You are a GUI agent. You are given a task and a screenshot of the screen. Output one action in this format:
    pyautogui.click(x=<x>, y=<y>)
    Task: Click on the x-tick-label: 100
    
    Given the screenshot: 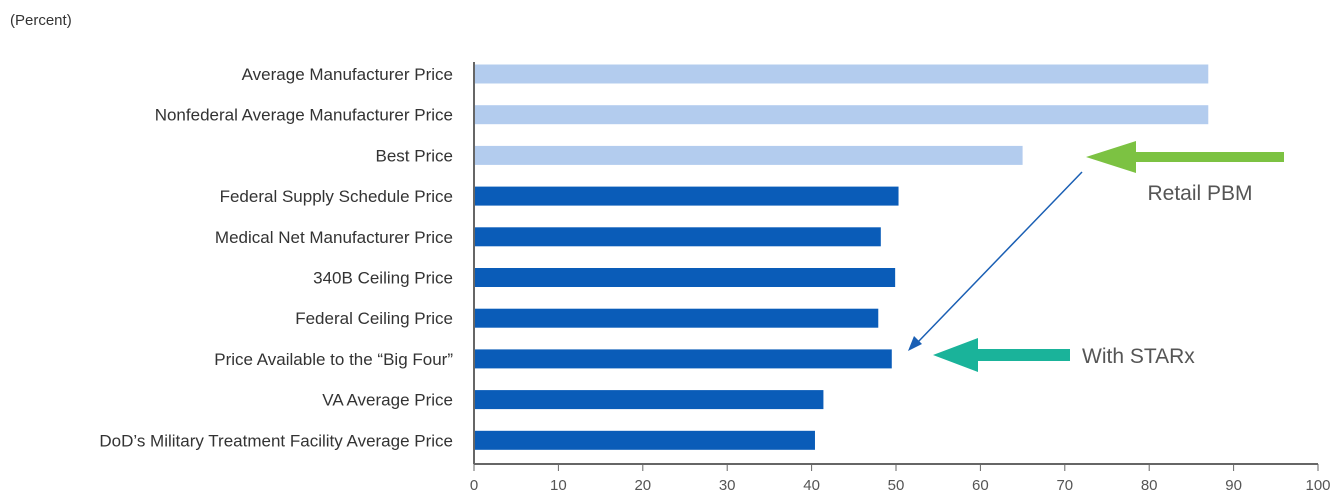 What is the action you would take?
    pyautogui.click(x=1317, y=485)
    